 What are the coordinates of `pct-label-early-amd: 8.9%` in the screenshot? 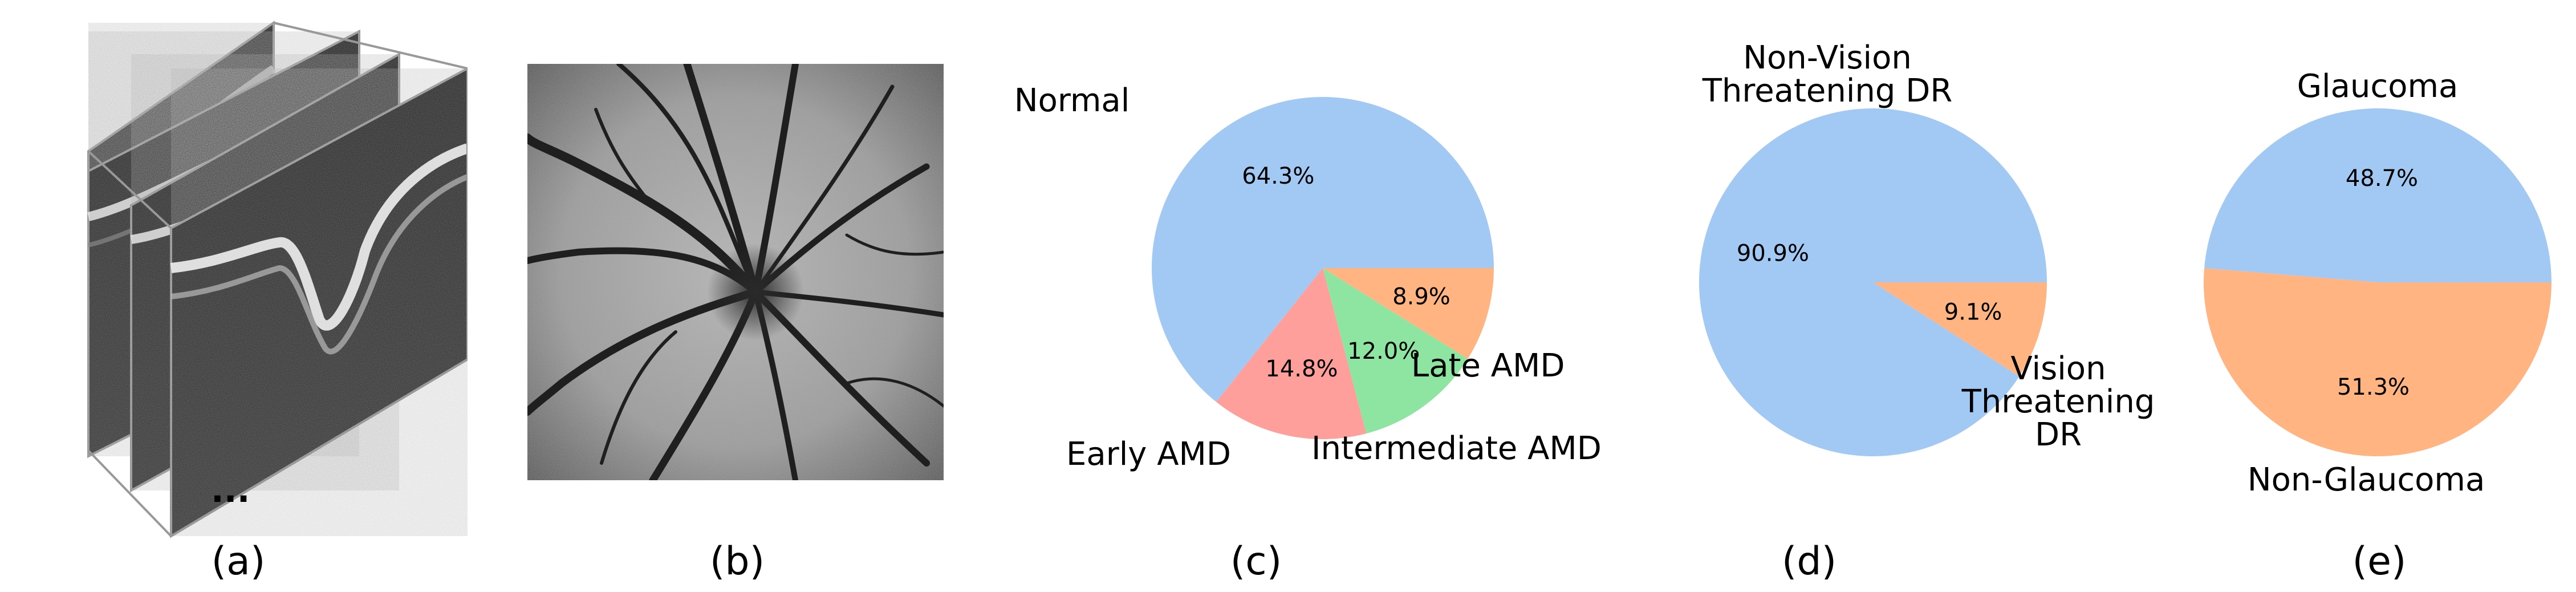 It's located at (1421, 297).